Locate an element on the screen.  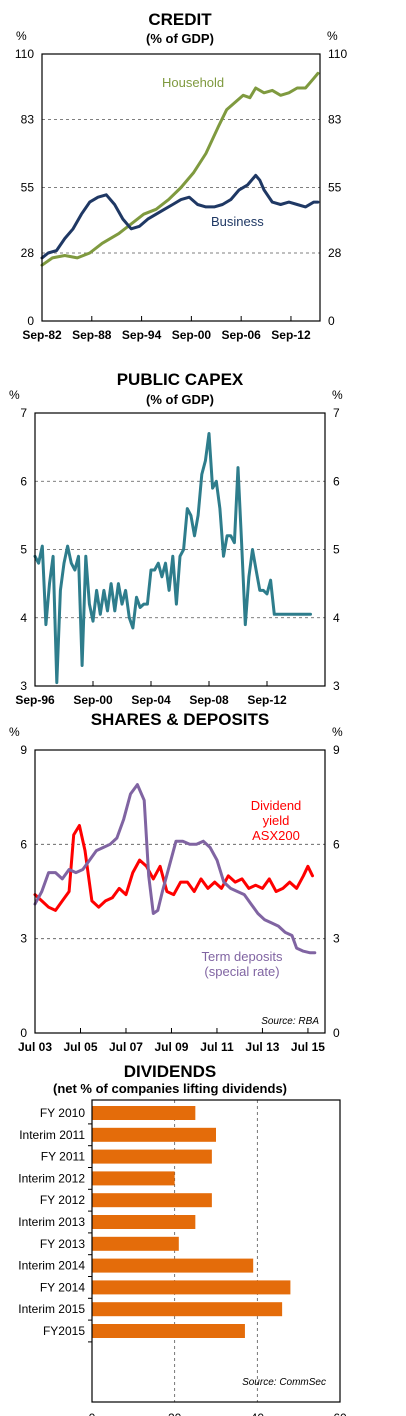
y-tick-label-right: 7 is located at coordinates (336, 413).